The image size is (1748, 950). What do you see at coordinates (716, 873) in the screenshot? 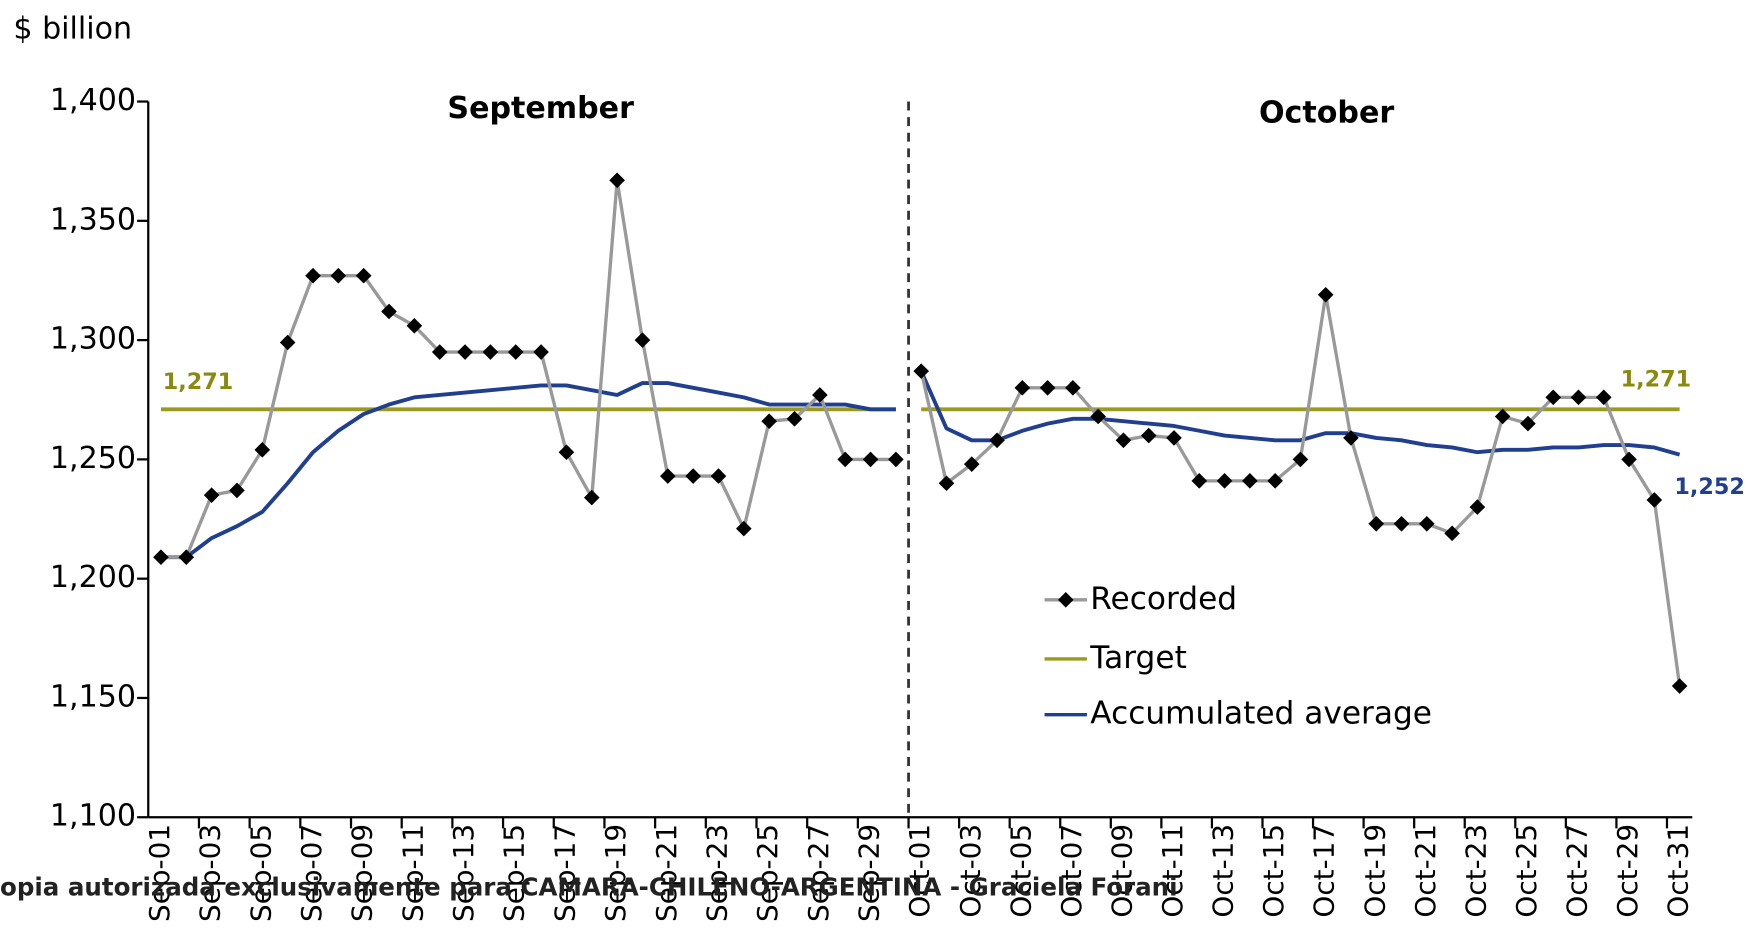
I see `x-tick-label: Sep-23` at bounding box center [716, 873].